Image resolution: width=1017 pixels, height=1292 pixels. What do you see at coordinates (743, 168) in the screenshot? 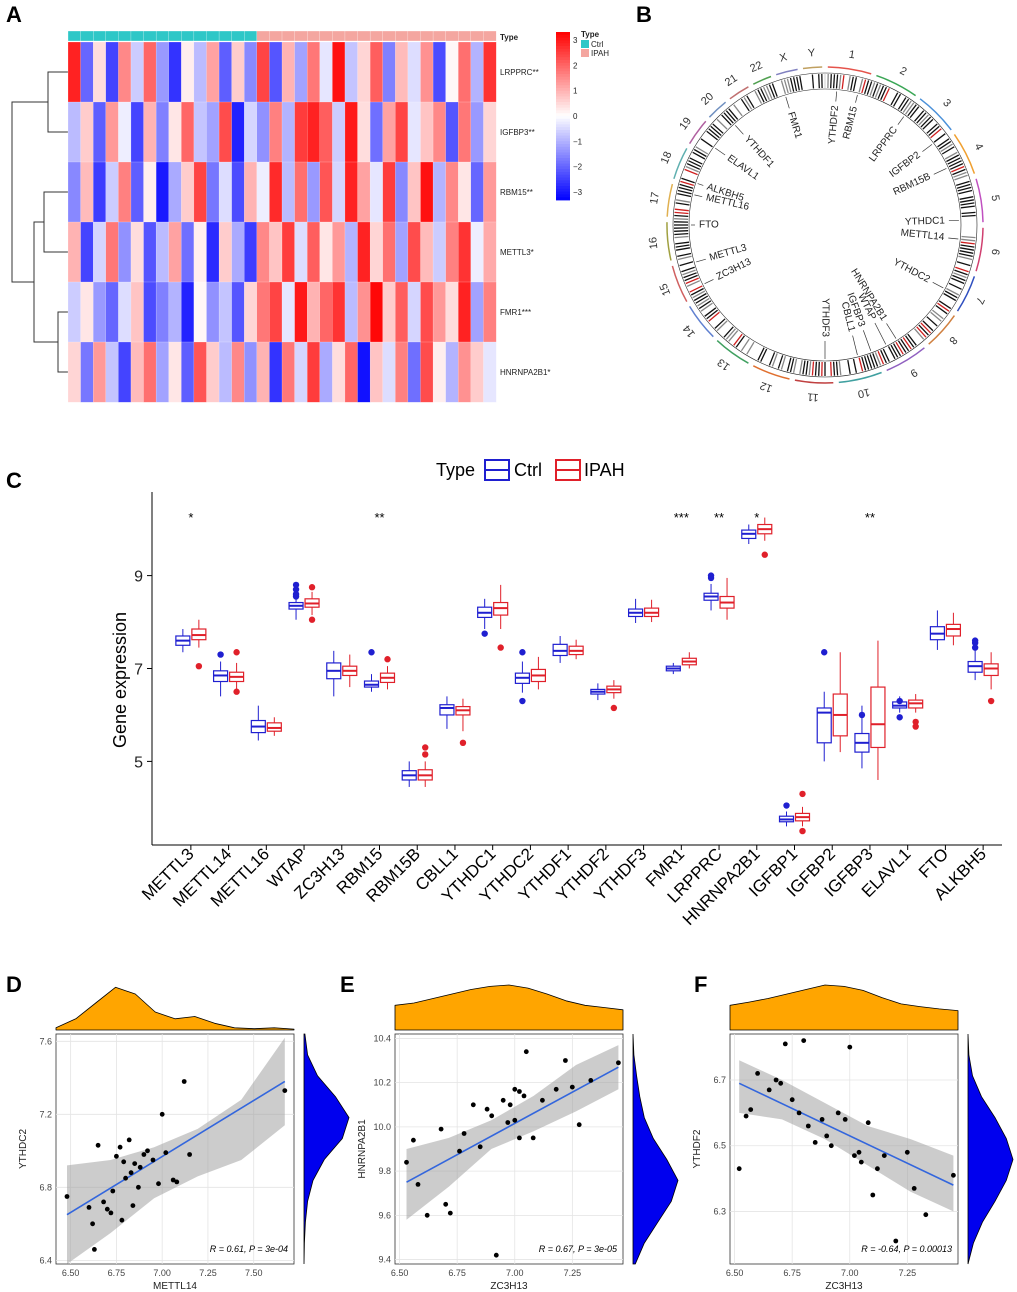
I see `gene-label: ELAVL1` at bounding box center [743, 168].